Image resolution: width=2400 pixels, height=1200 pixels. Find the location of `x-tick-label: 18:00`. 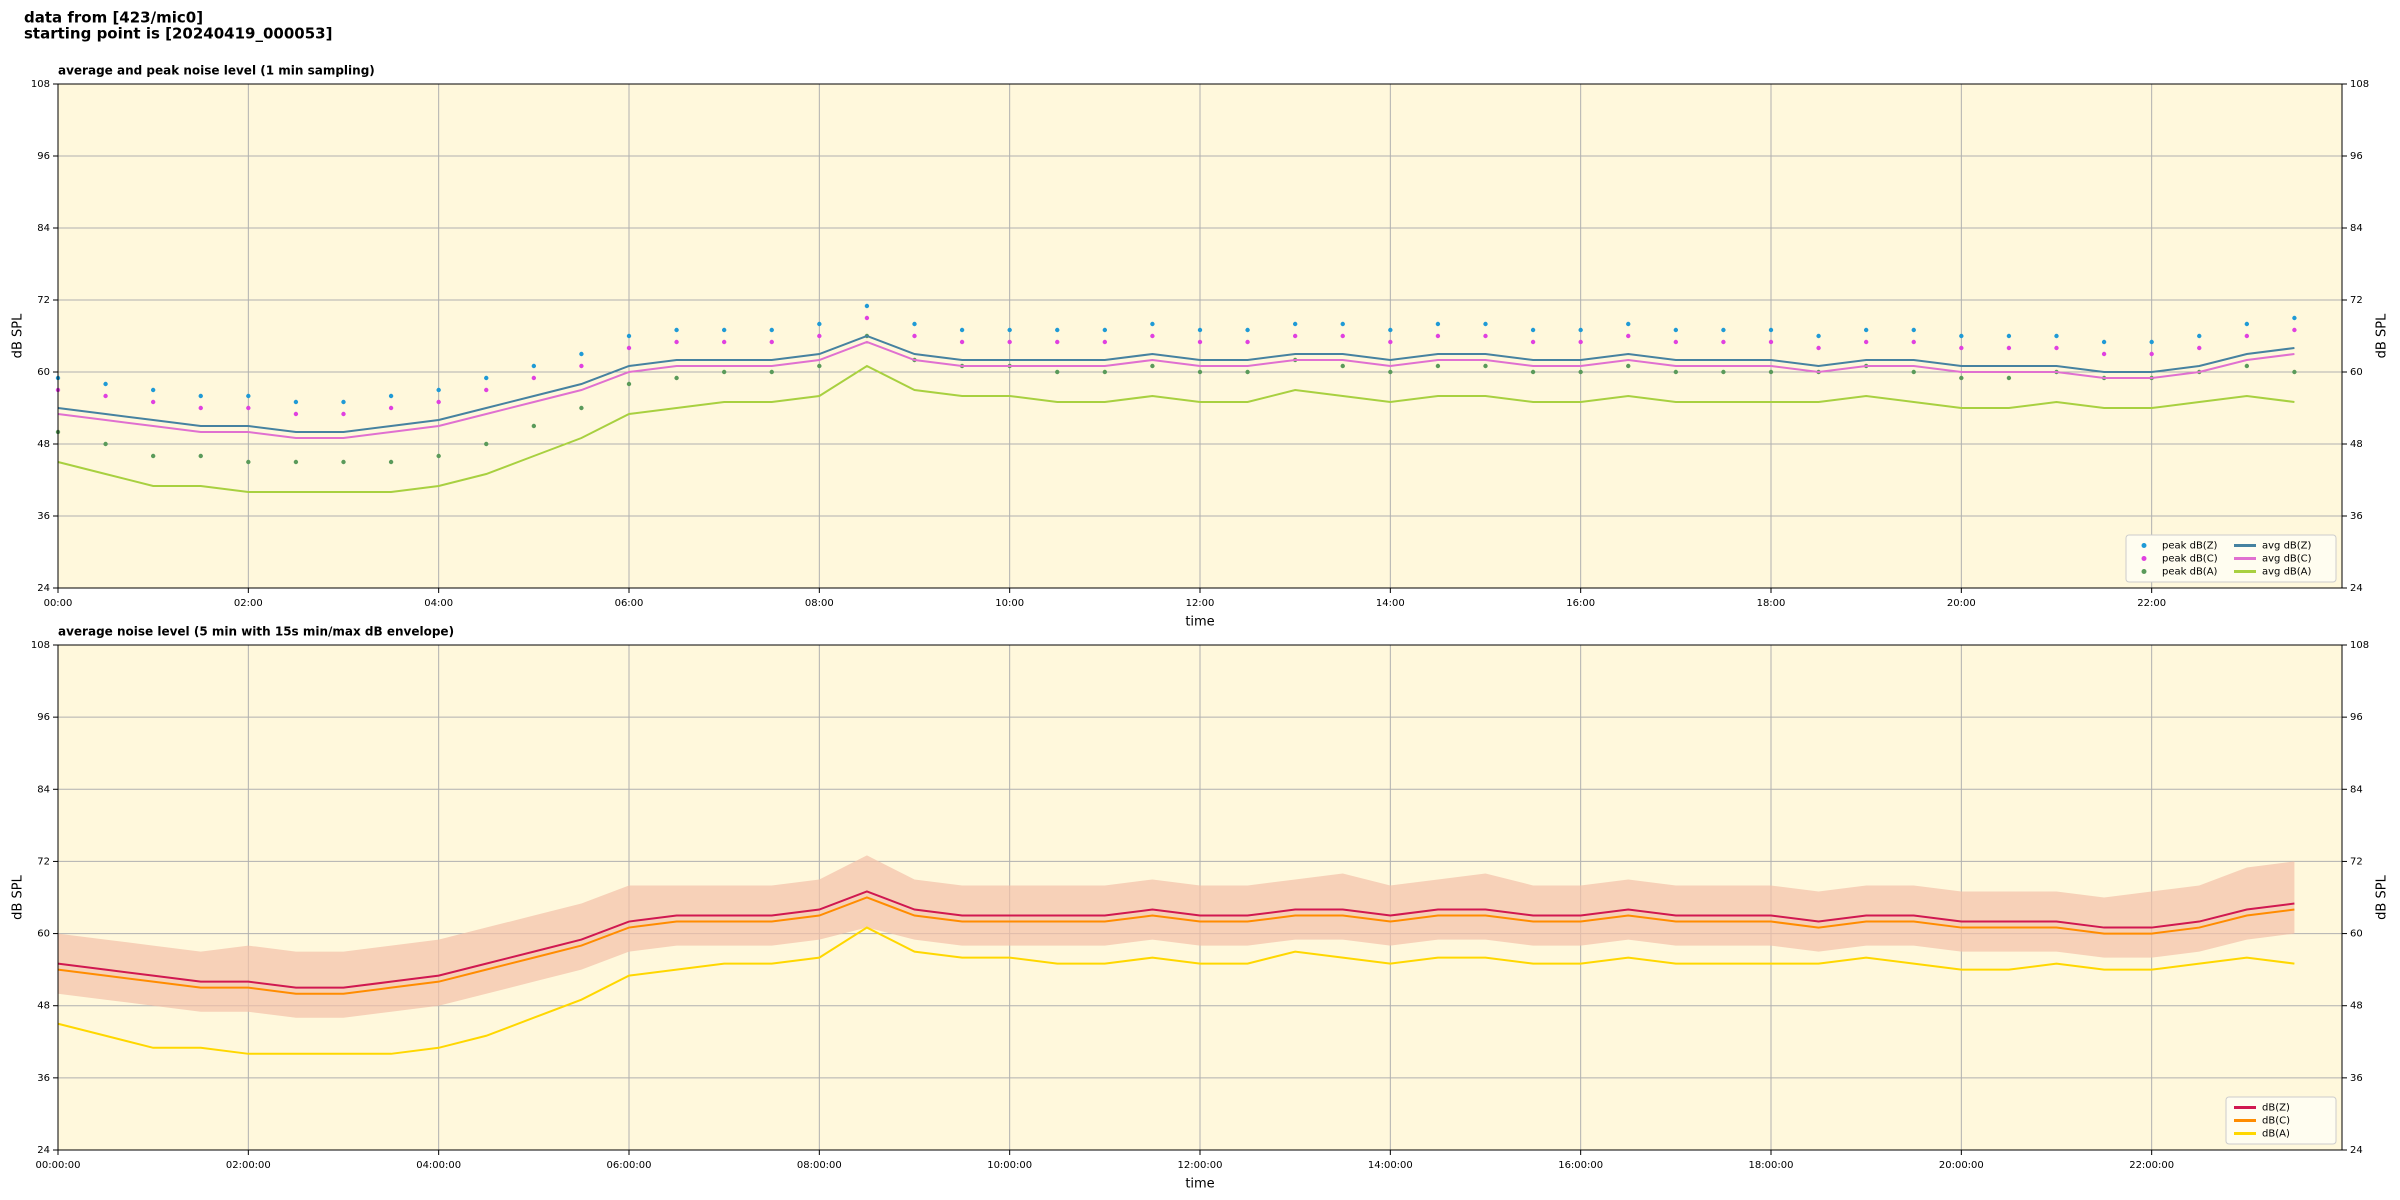

x-tick-label: 18:00 is located at coordinates (1771, 603).